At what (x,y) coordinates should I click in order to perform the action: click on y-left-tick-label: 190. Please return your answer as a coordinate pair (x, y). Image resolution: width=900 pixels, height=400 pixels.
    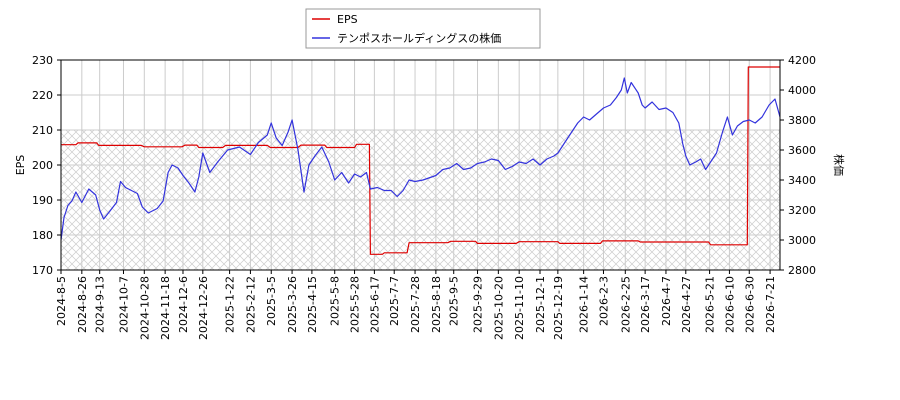
    Looking at the image, I should click on (42, 200).